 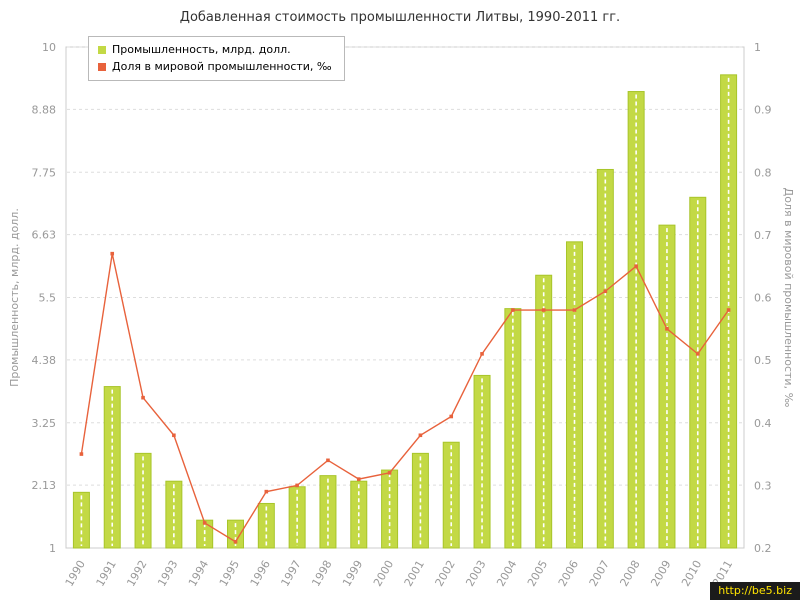 I want to click on right-axis-tick: 0.2, so click(x=763, y=548).